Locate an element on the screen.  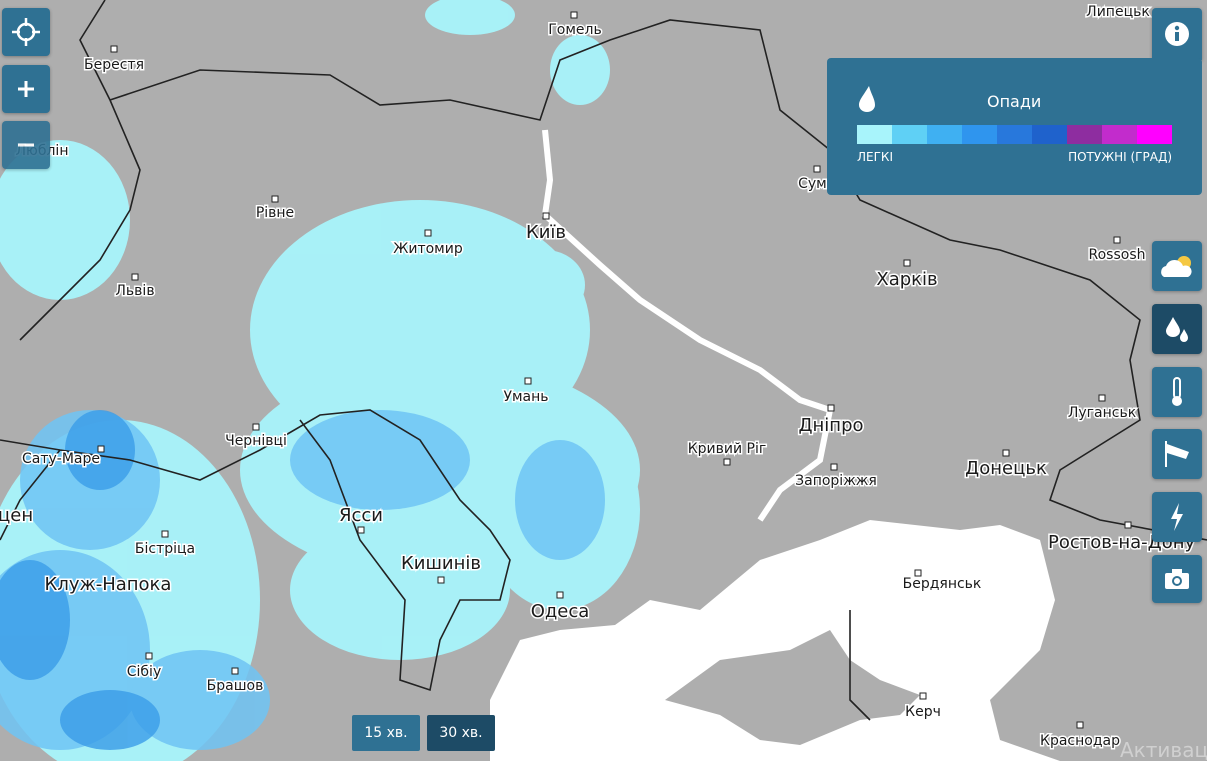
city-label: Запоріжжя is located at coordinates (836, 481).